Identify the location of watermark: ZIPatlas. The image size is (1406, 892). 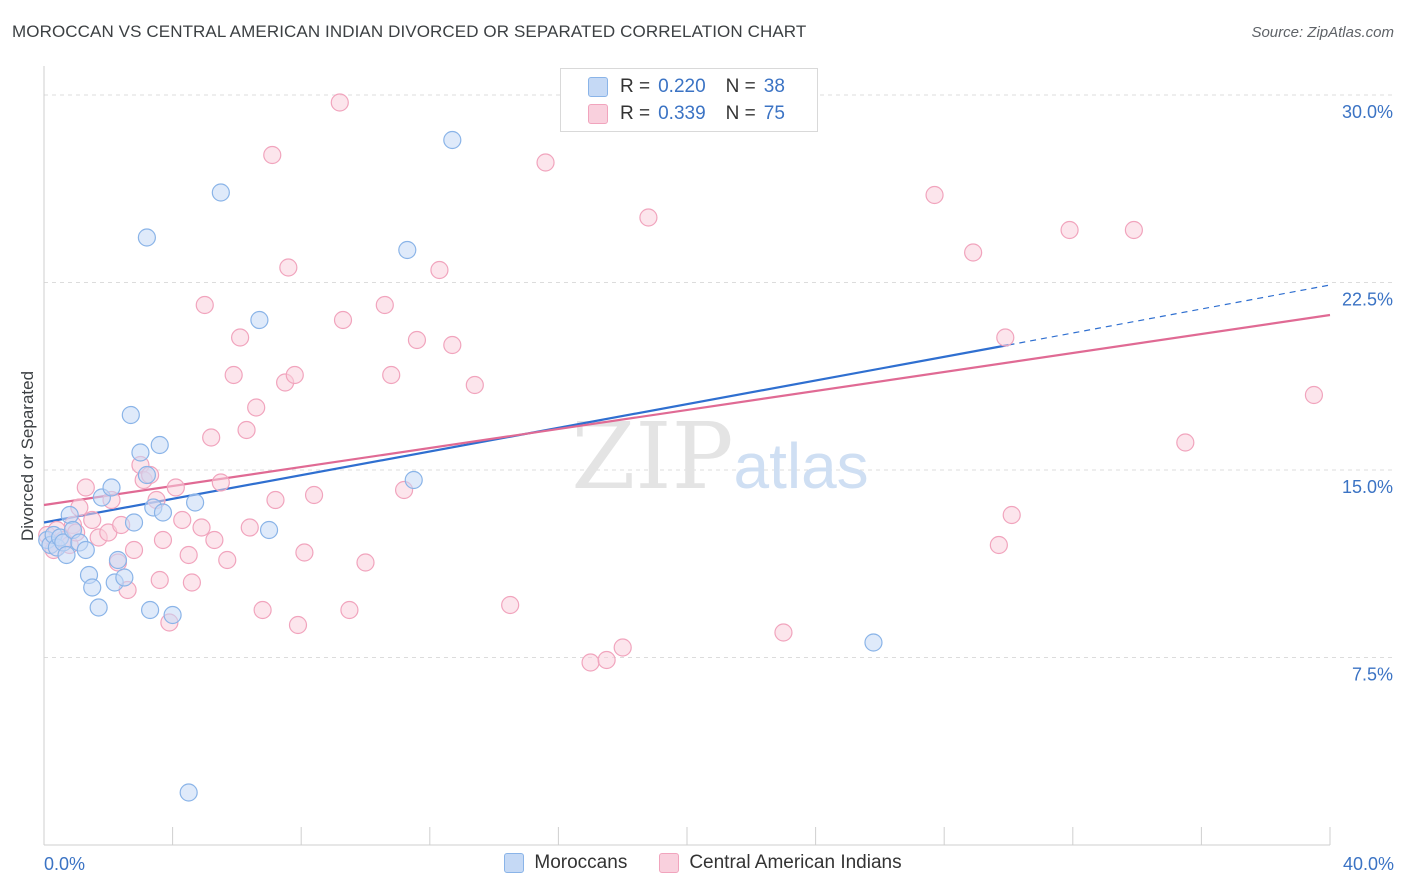
(719, 456).